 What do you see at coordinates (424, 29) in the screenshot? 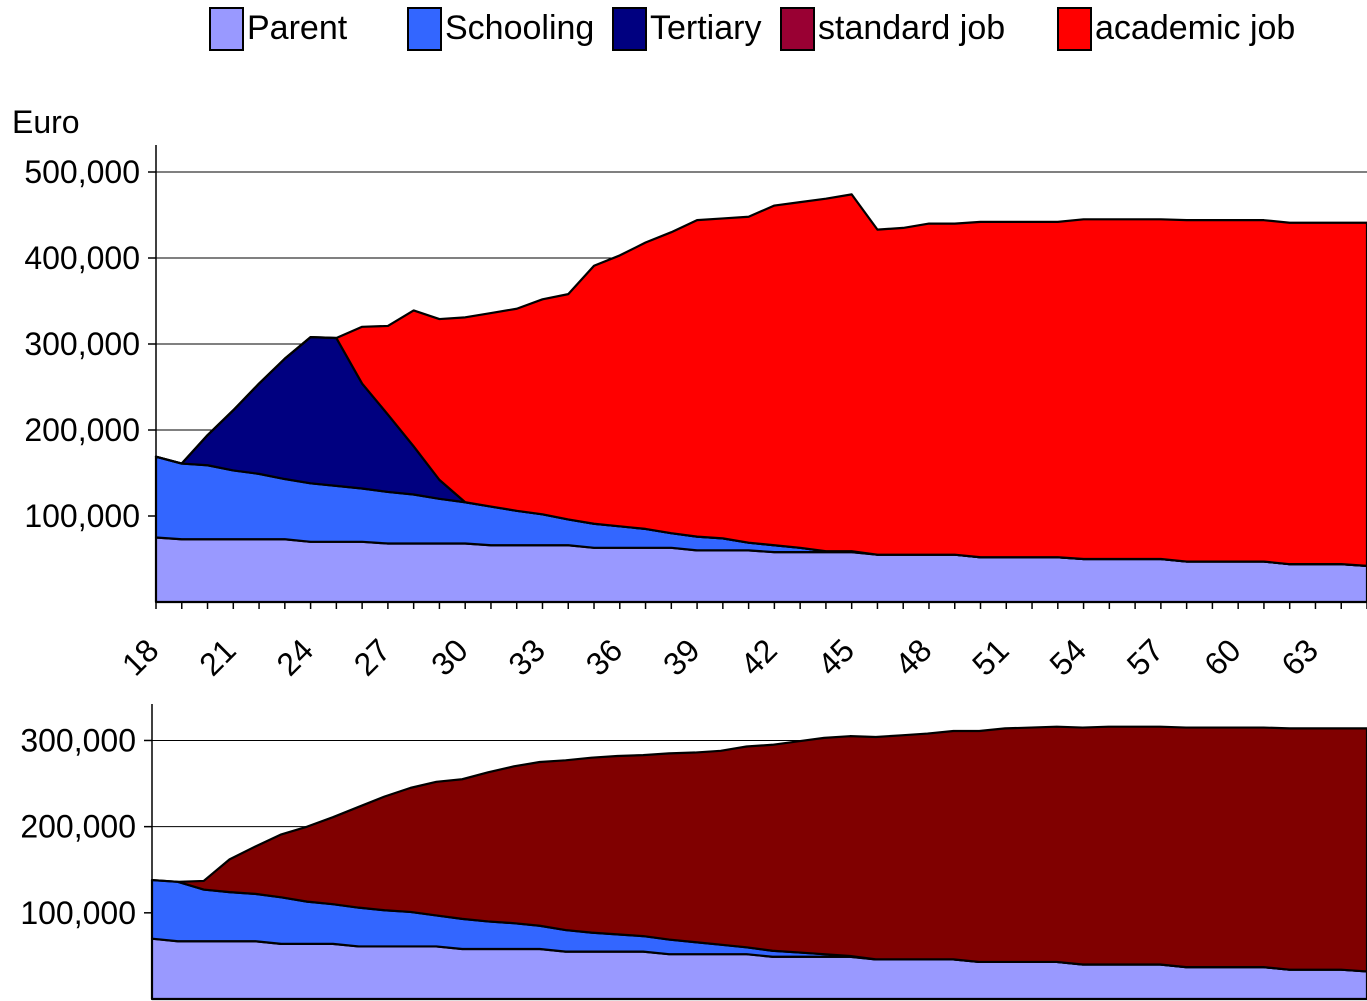
I see `legend-swatch-schooling` at bounding box center [424, 29].